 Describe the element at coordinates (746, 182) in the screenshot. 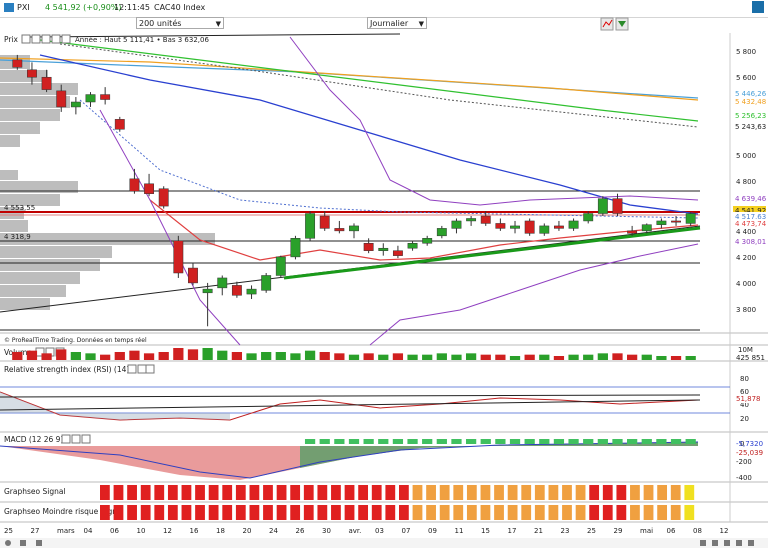

I see `price-tick: 4 800` at that location.